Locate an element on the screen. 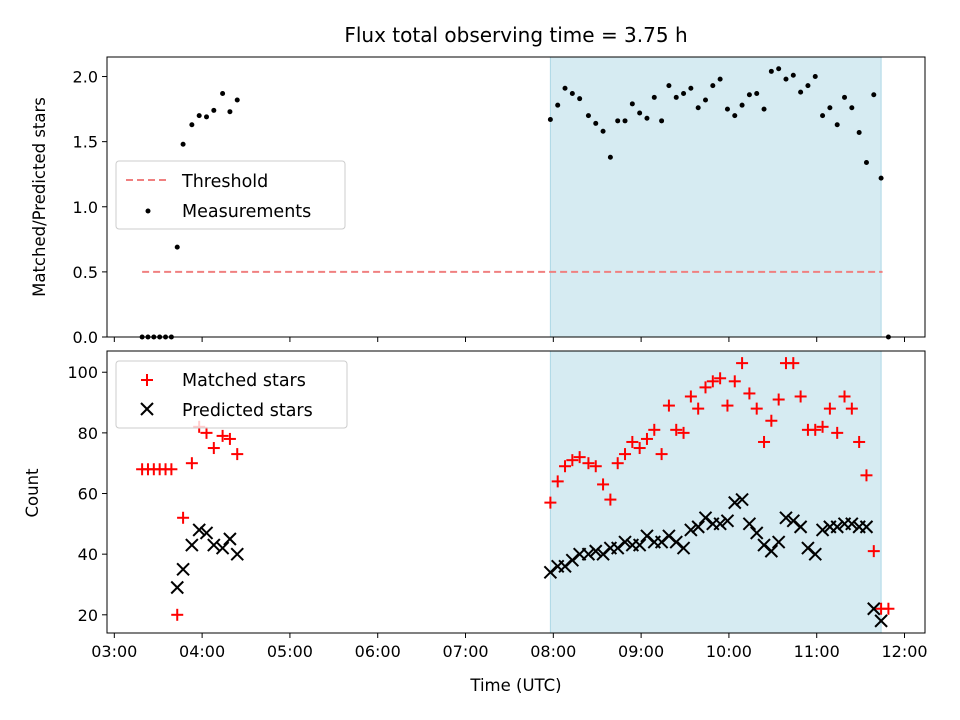  top-y-axis: 0.0 0.5 1.0 1.5 2.0 is located at coordinates (90, 207).